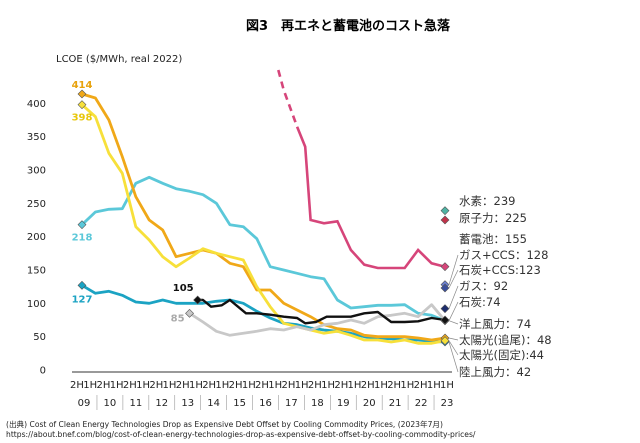 This screenshot has height=443, width=640. What do you see at coordinates (239, 403) in the screenshot?
I see `x-year-label: 15` at bounding box center [239, 403].